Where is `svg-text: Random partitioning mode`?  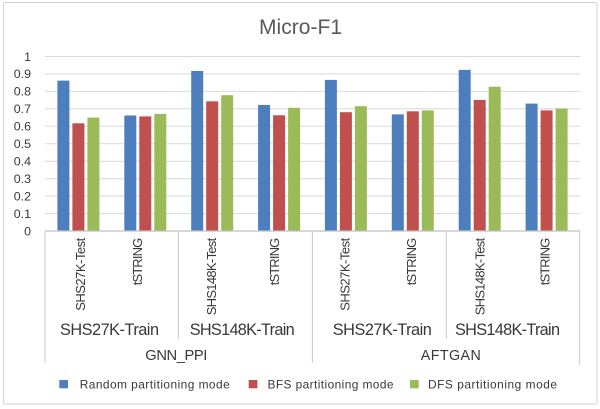 svg-text: Random partitioning mode is located at coordinates (155, 384).